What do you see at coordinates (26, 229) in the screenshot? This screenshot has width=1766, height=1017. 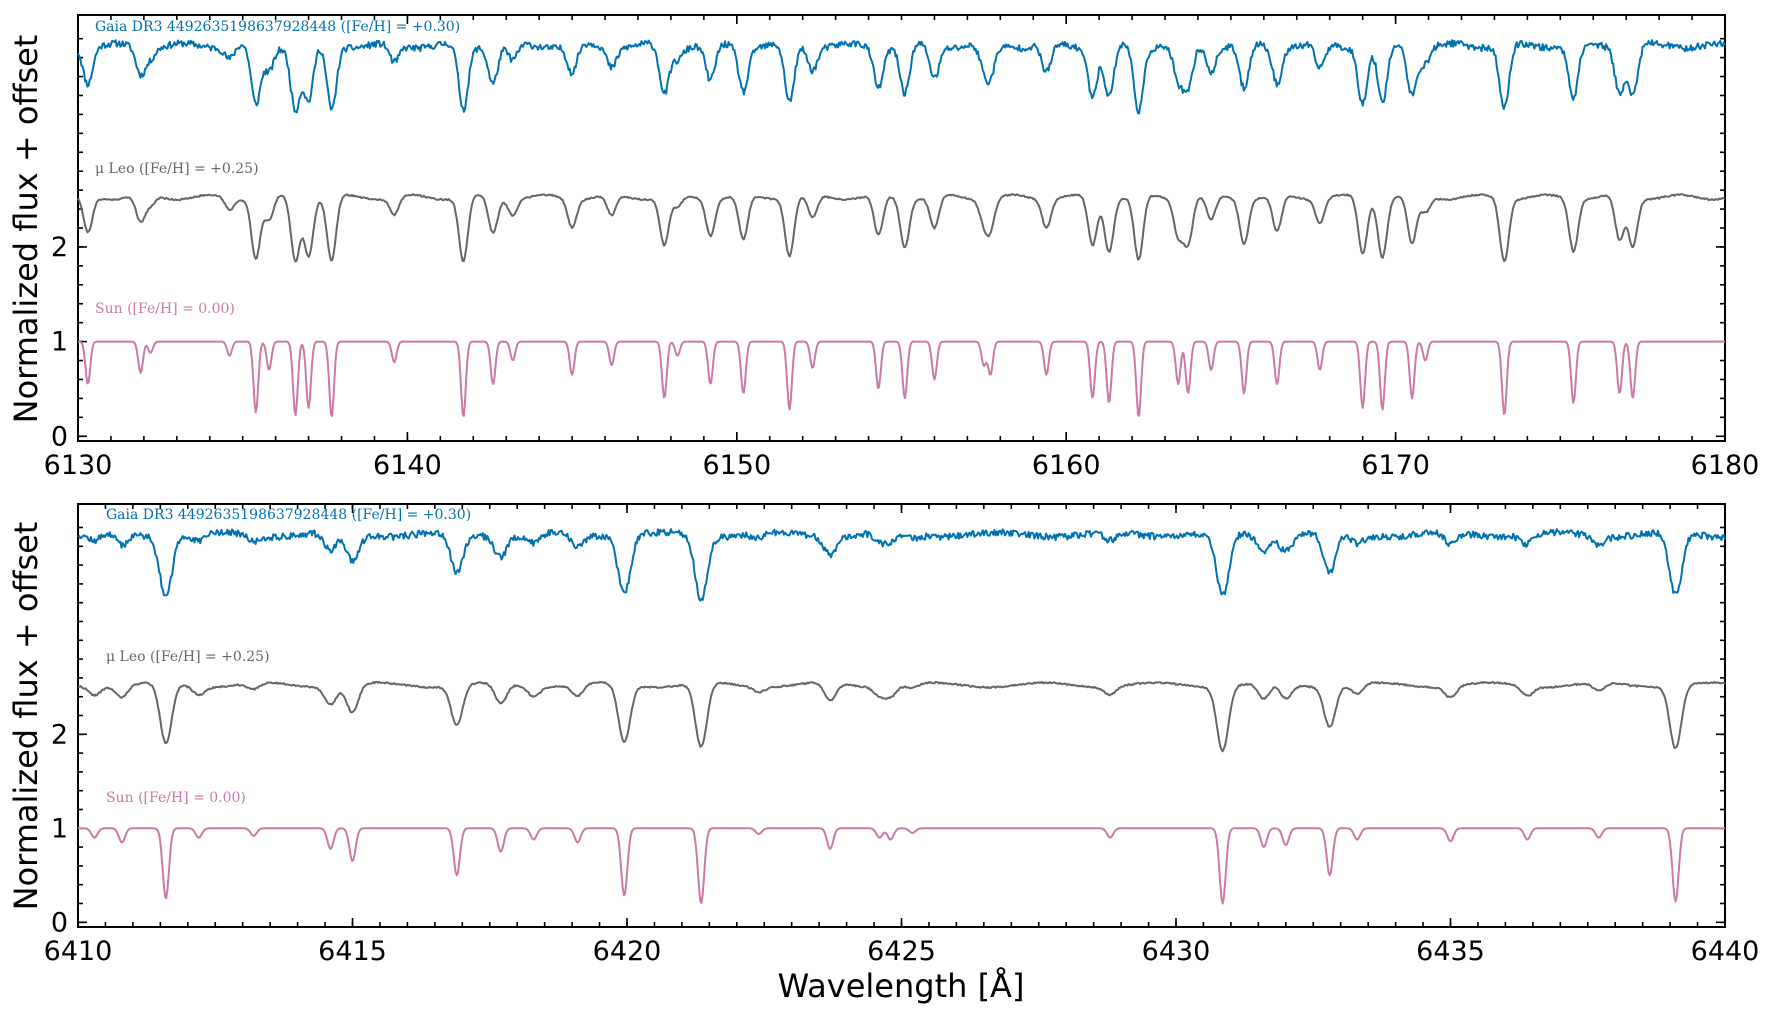 I see `panel-top-y-axis-title: Normalized flux + offset` at bounding box center [26, 229].